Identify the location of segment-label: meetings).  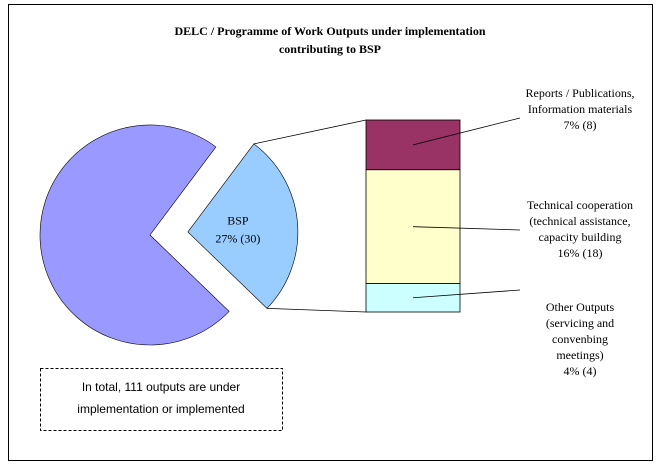
(579, 355).